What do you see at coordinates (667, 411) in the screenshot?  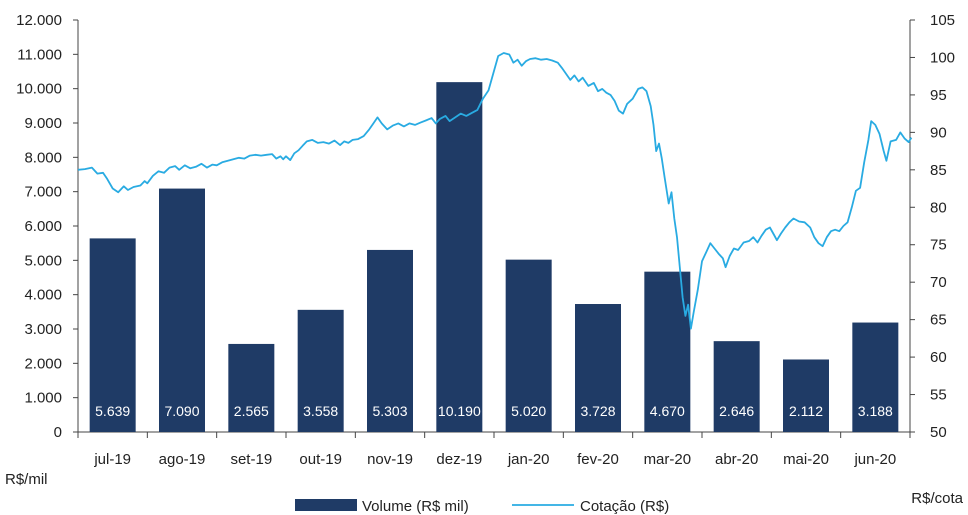 I see `bar-value-label: 4.670` at bounding box center [667, 411].